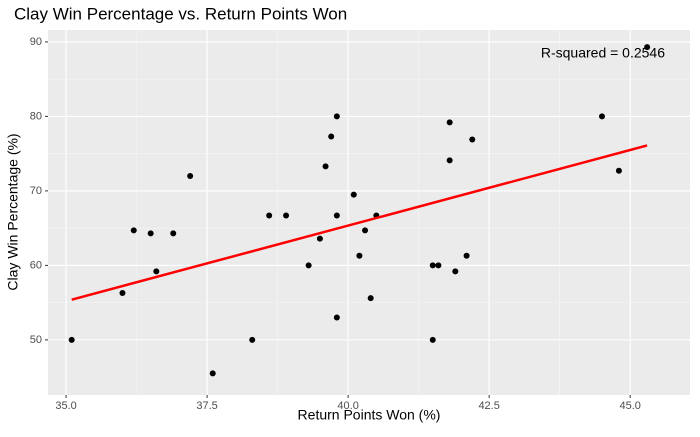 This screenshot has width=700, height=437. I want to click on x-tick-label: 35.0, so click(65, 406).